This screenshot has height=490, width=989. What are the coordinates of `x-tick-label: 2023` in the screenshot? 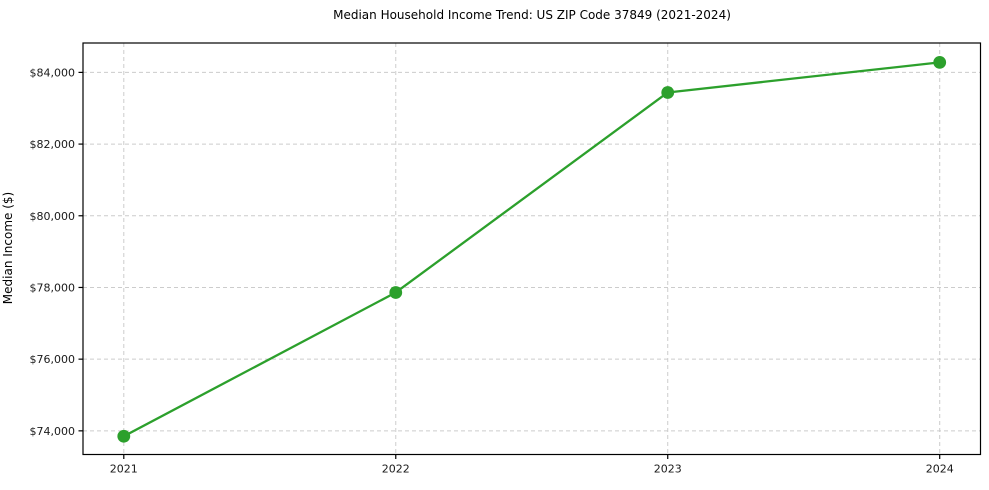 It's located at (668, 469).